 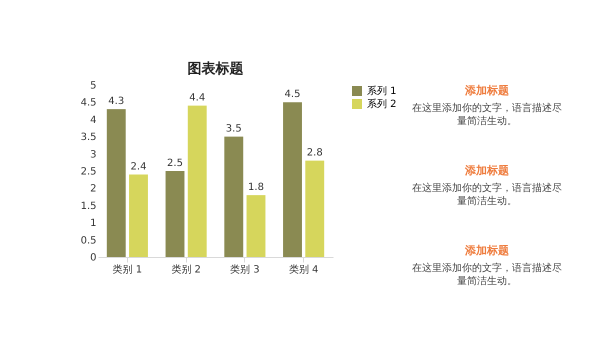 What do you see at coordinates (197, 98) in the screenshot?
I see `data-label: 4.4` at bounding box center [197, 98].